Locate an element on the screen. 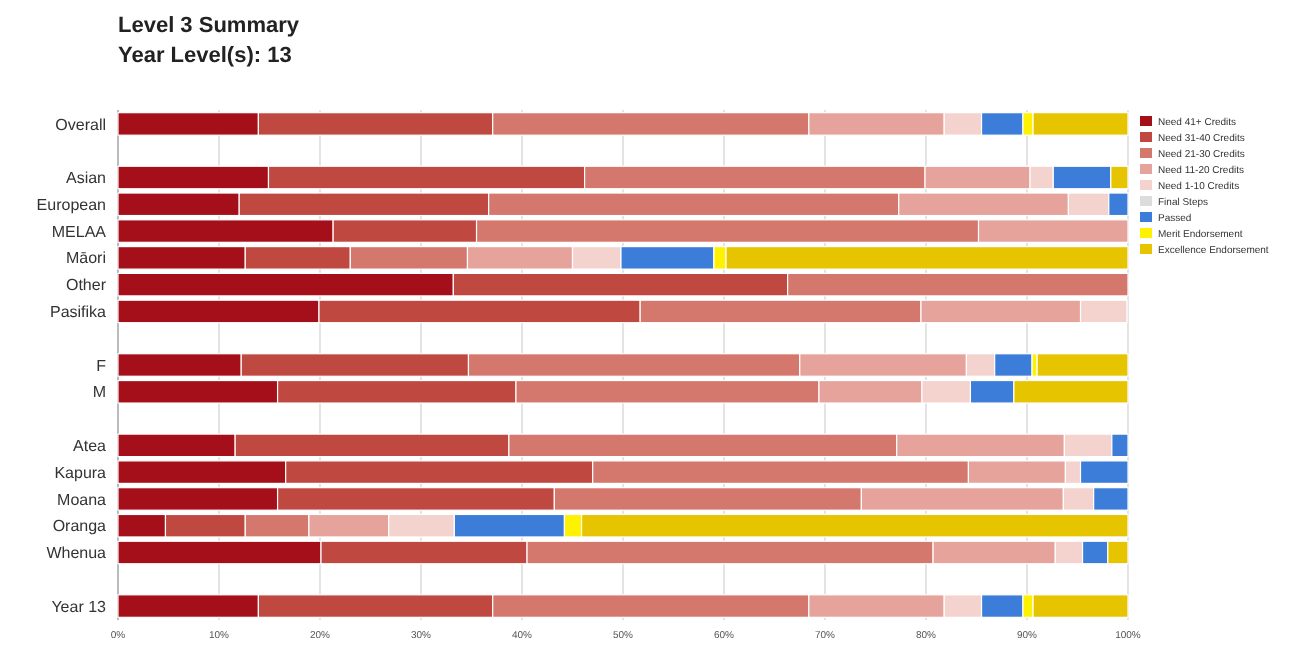 The height and width of the screenshot is (672, 1296). y-tick-label: M is located at coordinates (99, 392).